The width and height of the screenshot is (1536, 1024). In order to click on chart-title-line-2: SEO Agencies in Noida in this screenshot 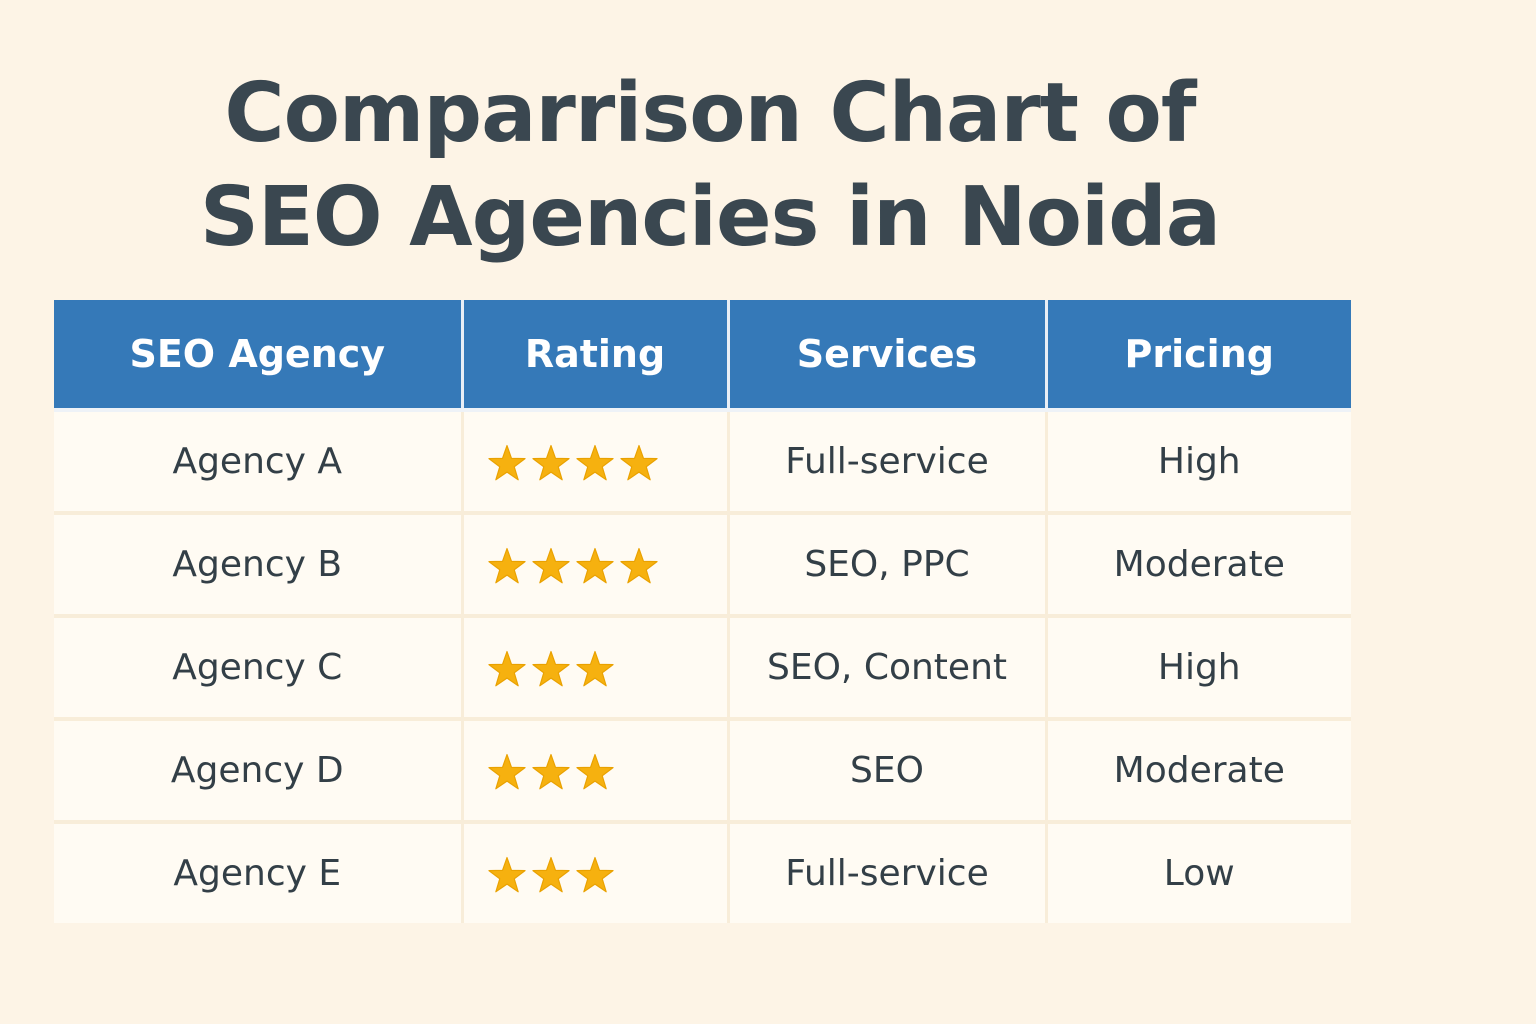, I will do `click(710, 217)`.